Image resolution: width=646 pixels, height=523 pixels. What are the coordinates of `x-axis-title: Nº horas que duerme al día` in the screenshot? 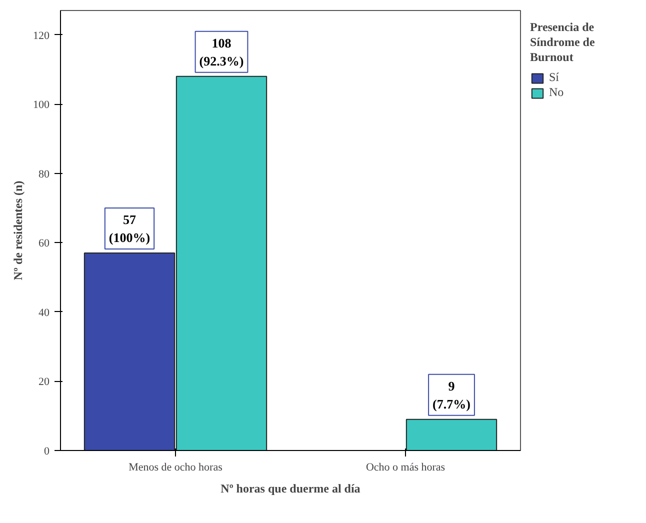 It's located at (290, 489).